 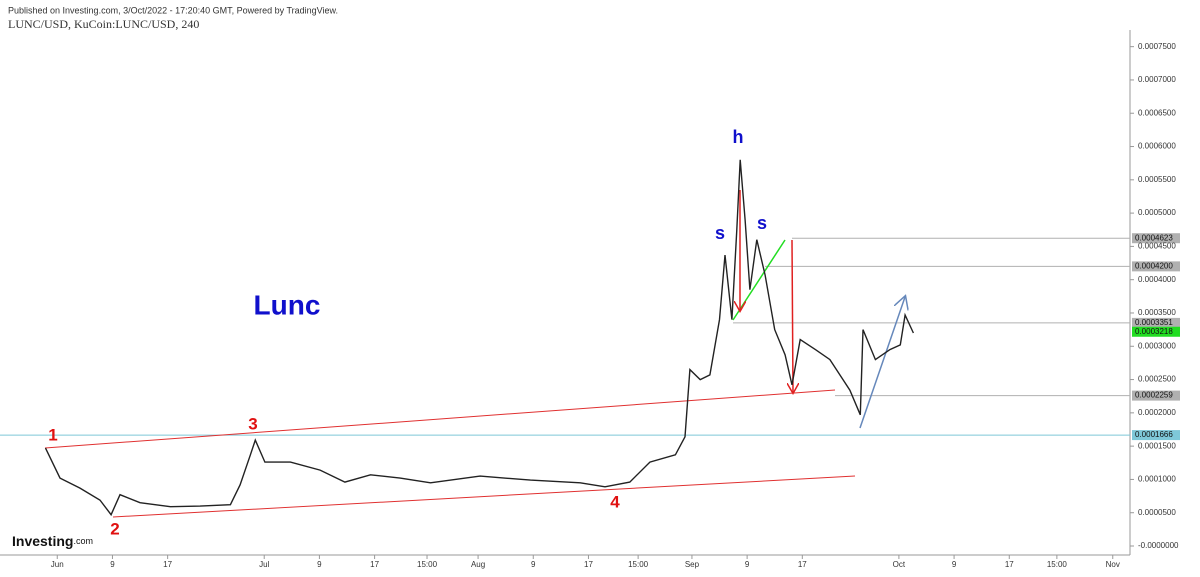 What do you see at coordinates (1157, 345) in the screenshot?
I see `y-tick-label: 0.0003000` at bounding box center [1157, 345].